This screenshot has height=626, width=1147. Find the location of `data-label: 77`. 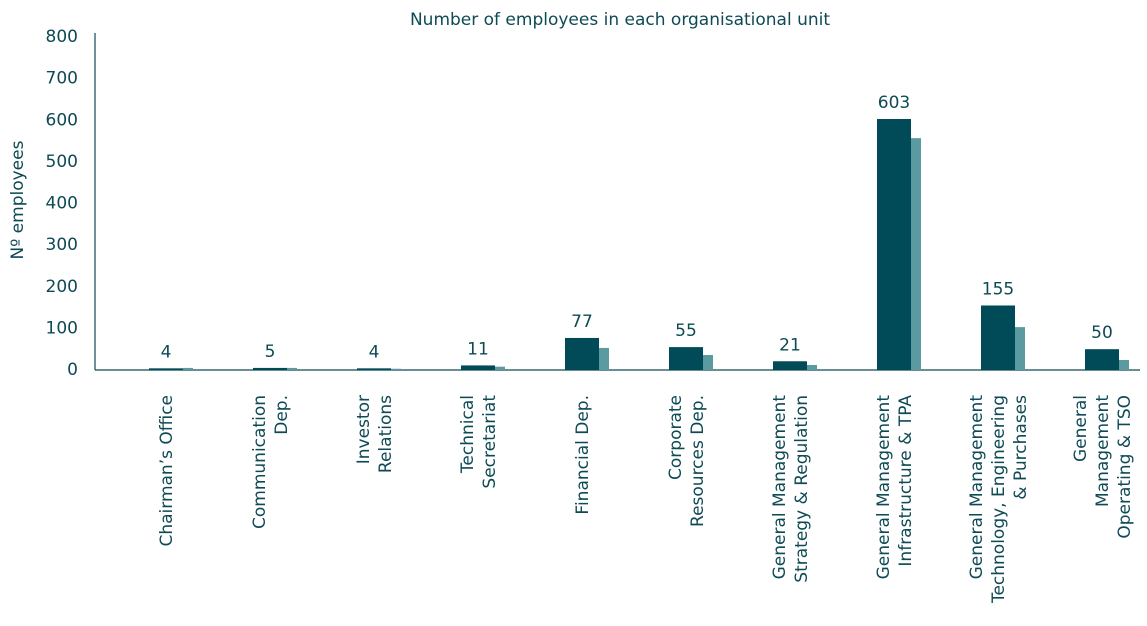

data-label: 77 is located at coordinates (582, 322).